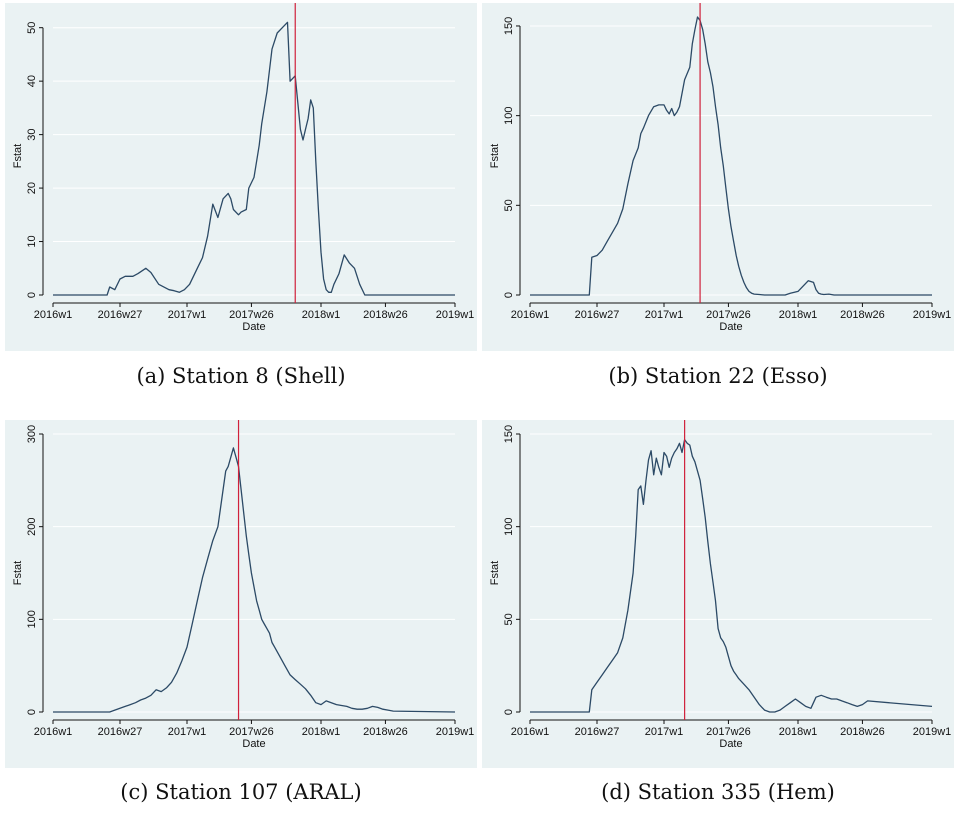 Image resolution: width=956 pixels, height=813 pixels. Describe the element at coordinates (718, 376) in the screenshot. I see `caption-b: (b) Station 22 (Esso)` at that location.